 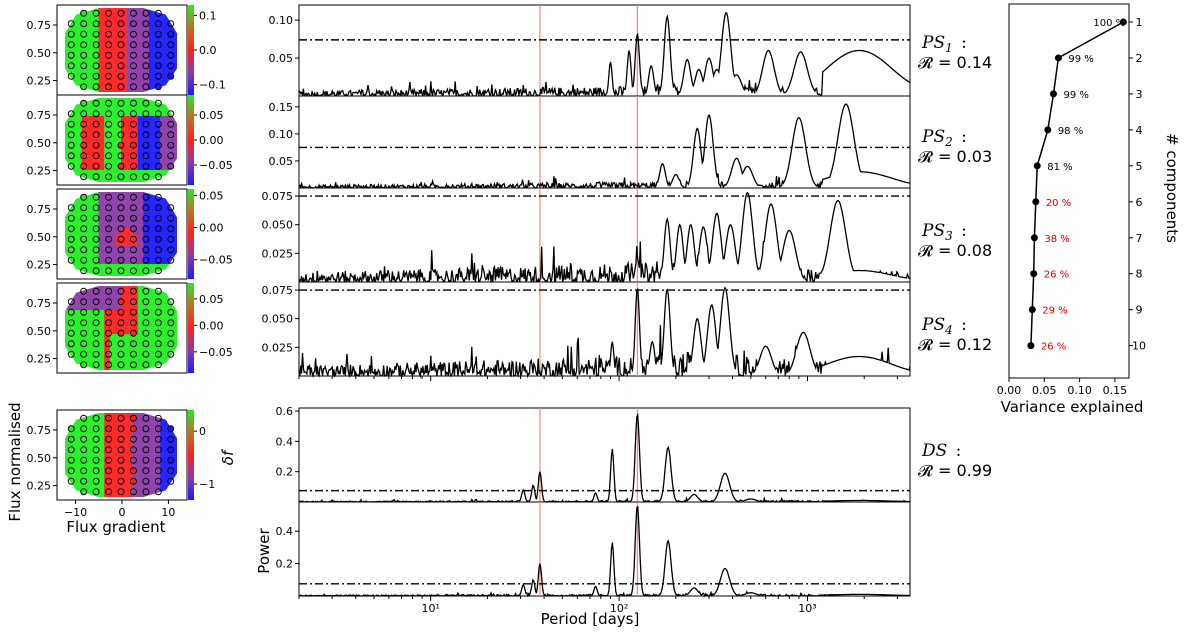 I want to click on colorbar-tick-label: 0.05, so click(x=211, y=299).